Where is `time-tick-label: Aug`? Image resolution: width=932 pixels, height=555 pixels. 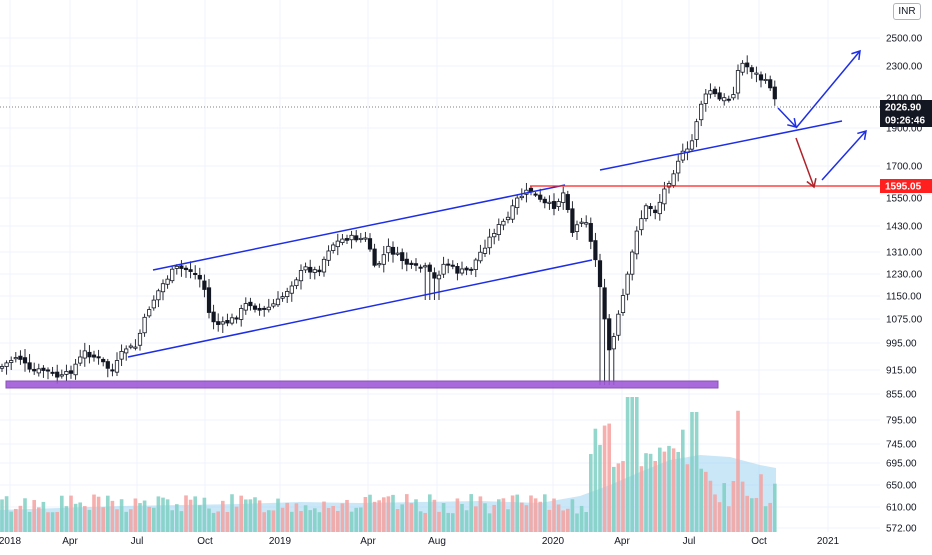
time-tick-label: Aug is located at coordinates (437, 541).